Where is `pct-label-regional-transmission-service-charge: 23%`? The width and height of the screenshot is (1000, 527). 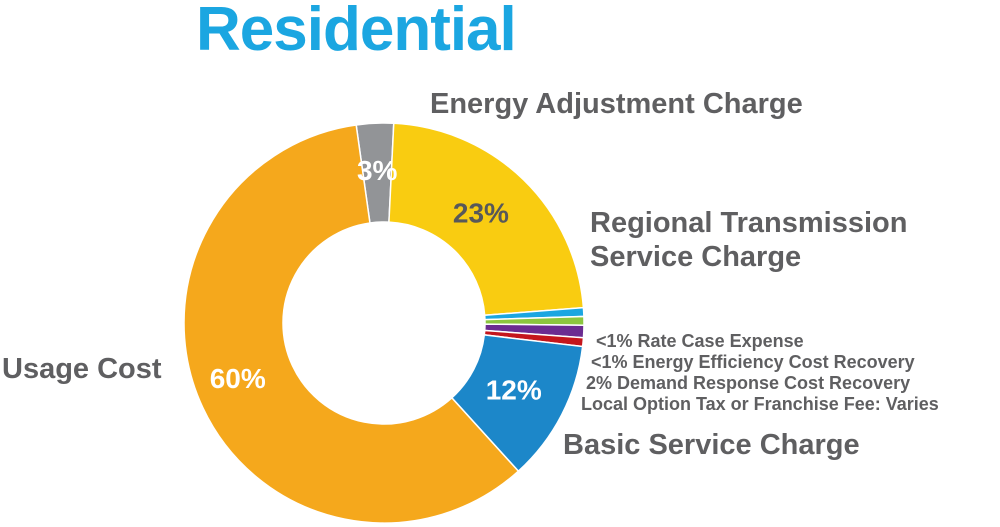 pct-label-regional-transmission-service-charge: 23% is located at coordinates (481, 212).